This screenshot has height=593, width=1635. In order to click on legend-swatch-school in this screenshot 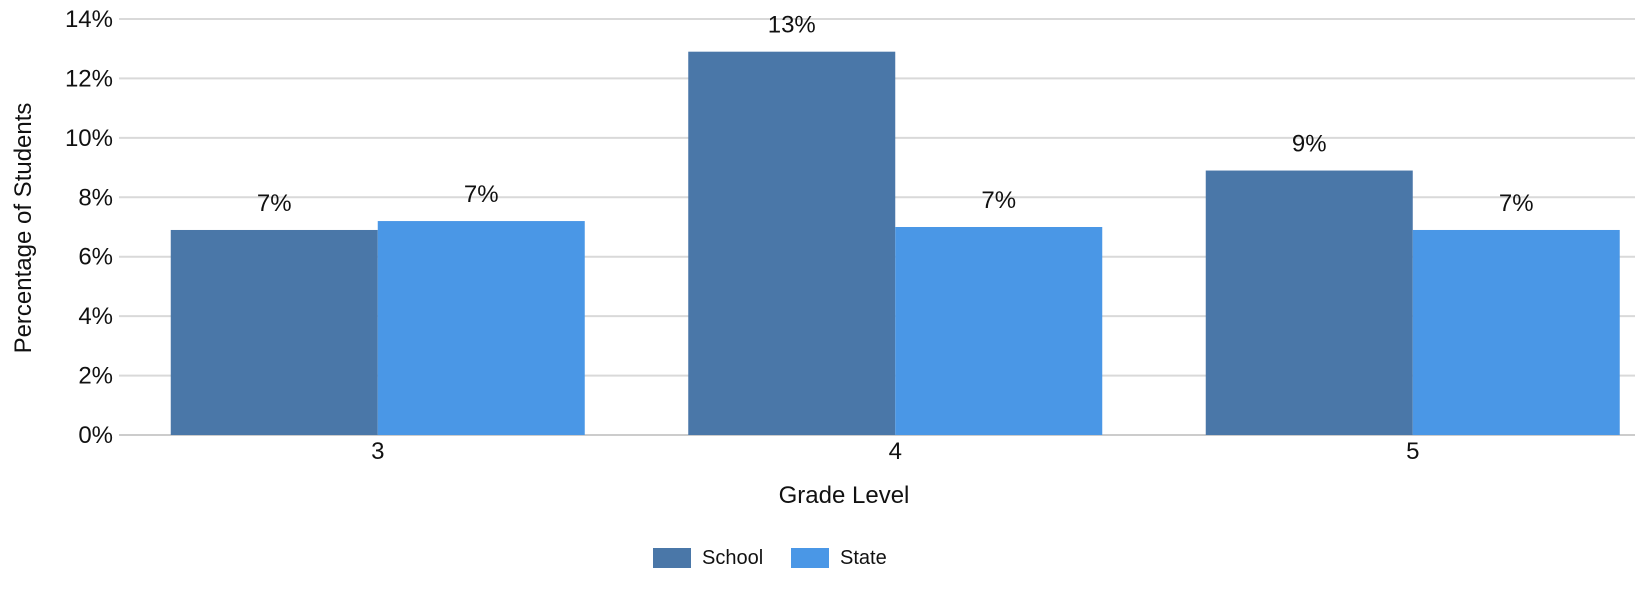, I will do `click(672, 558)`.